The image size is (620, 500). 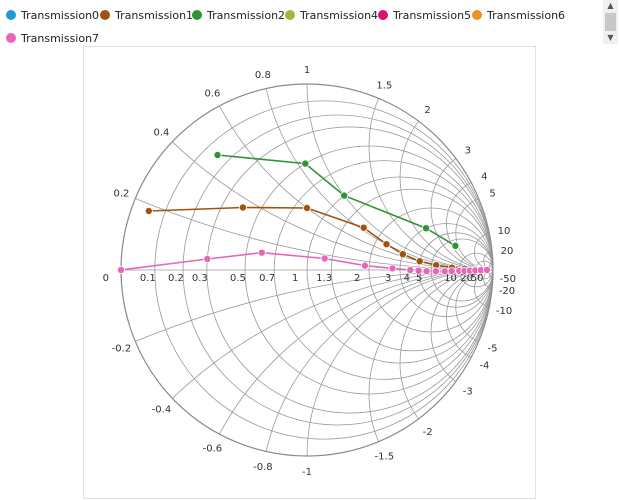 I want to click on reactance-label: -5, so click(x=493, y=348).